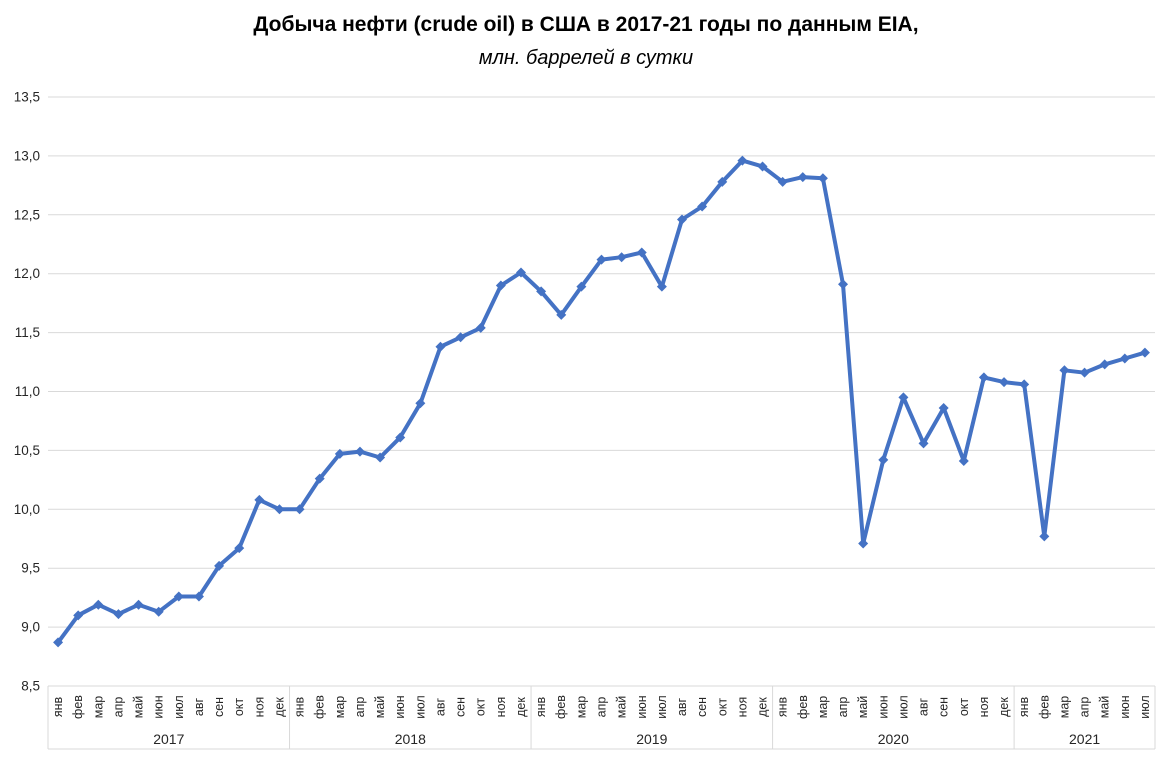 Image resolution: width=1172 pixels, height=761 pixels. Describe the element at coordinates (30, 627) in the screenshot. I see `y-tick-label: 9,0` at that location.